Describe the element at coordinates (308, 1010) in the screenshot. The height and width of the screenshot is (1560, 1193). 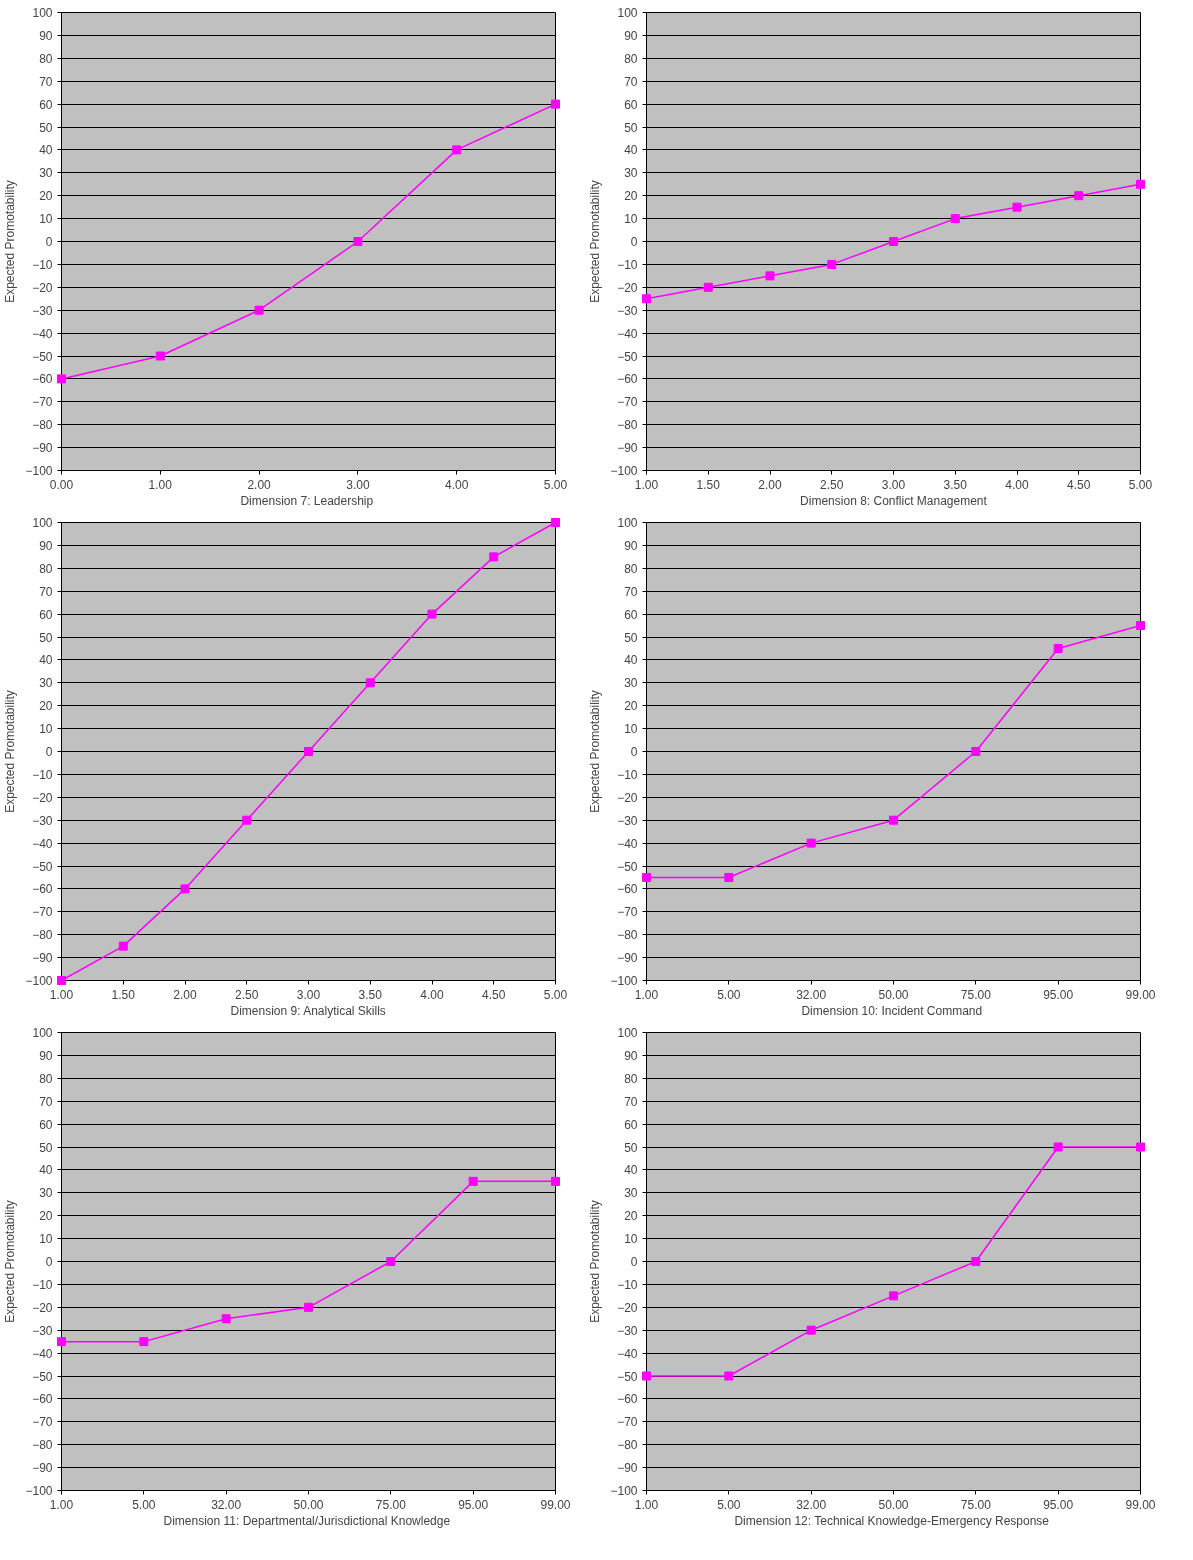
I see `x-axis-title: Dimension 9: Analytical Skills` at that location.